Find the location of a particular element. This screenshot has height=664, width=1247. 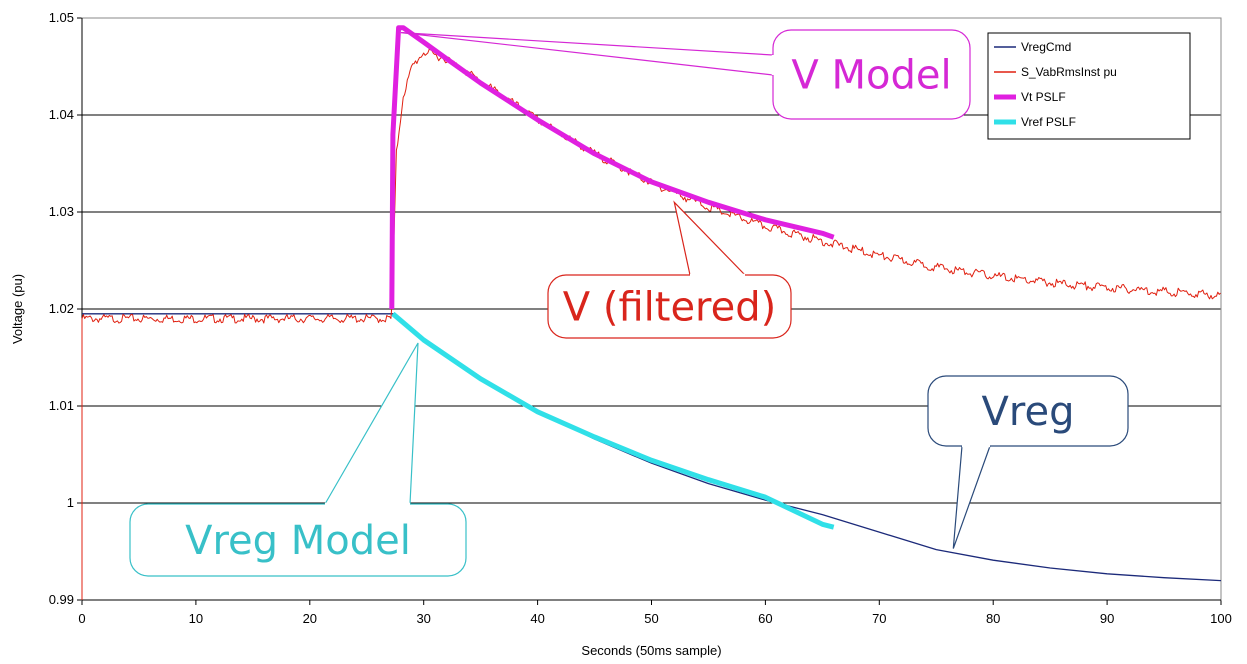

x-tick-label: 10 is located at coordinates (196, 618).